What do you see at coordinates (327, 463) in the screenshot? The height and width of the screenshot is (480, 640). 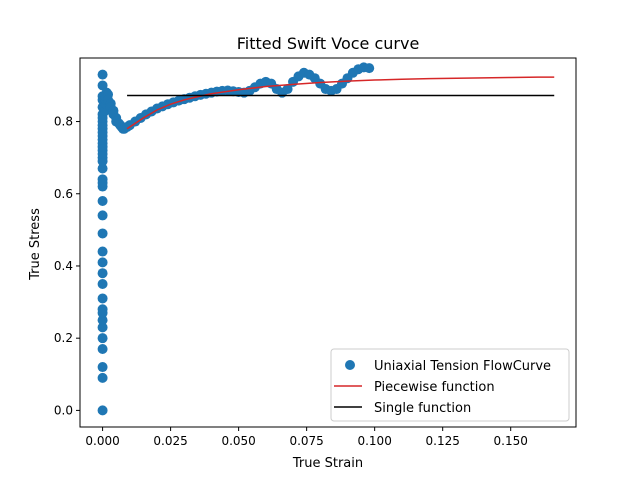 I see `x-axis-label: True Strain` at bounding box center [327, 463].